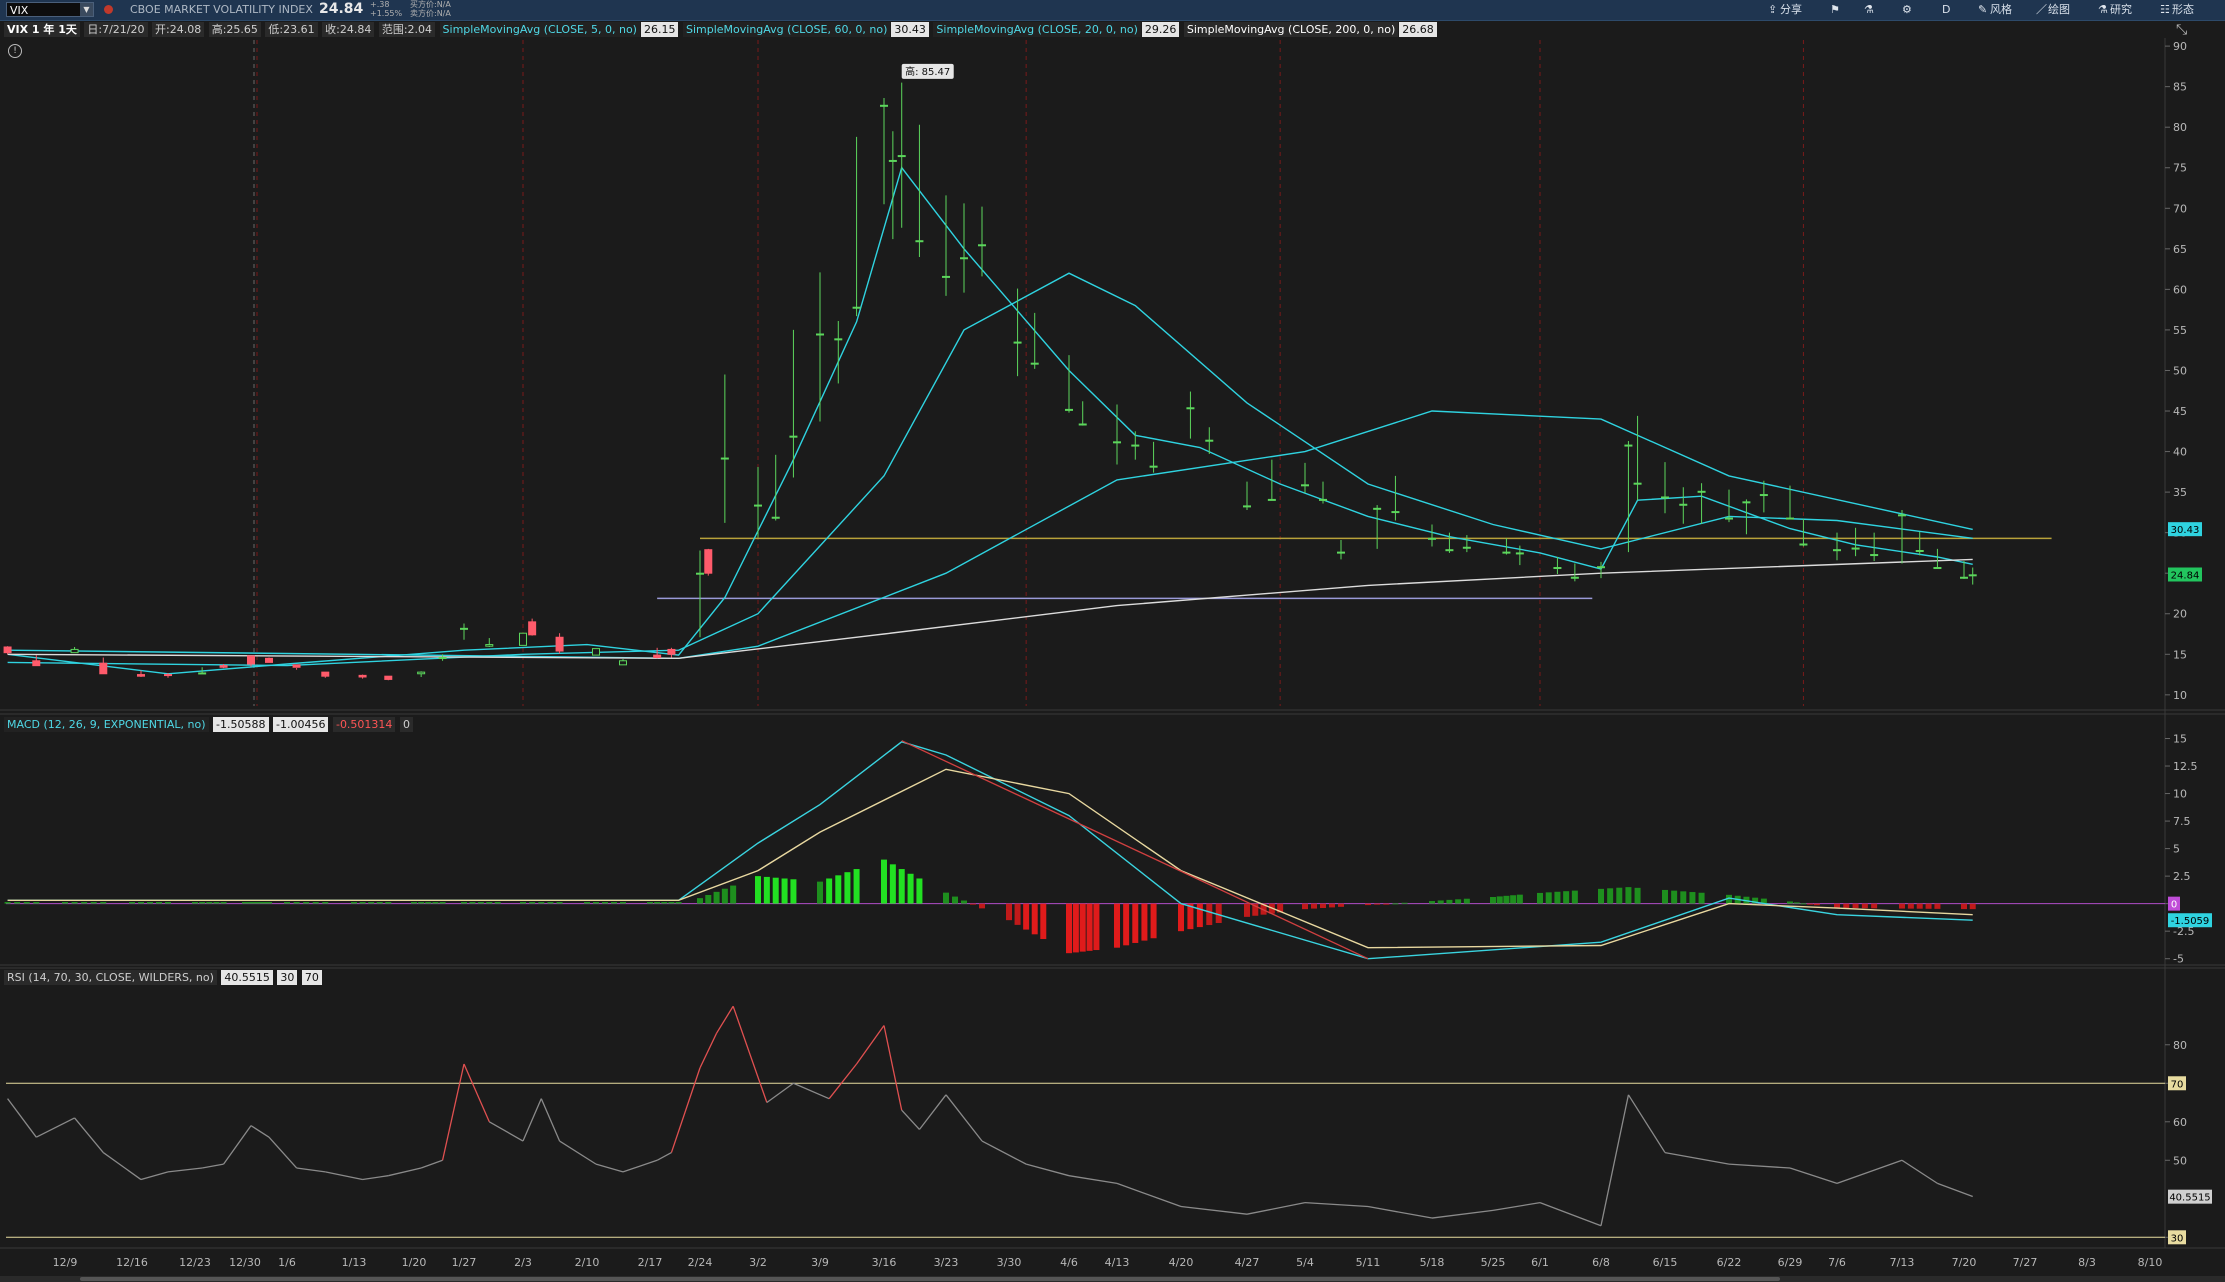 The width and height of the screenshot is (2225, 1282). Describe the element at coordinates (110, 977) in the screenshot. I see `rsi-label: RSI (14, 70, 30, CLOSE, WILDERS, no)` at that location.